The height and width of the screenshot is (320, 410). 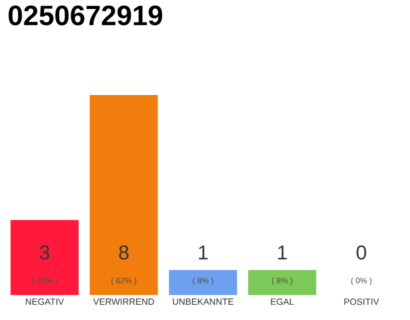 What do you see at coordinates (123, 301) in the screenshot?
I see `x-tick-label: VERWIRREND` at bounding box center [123, 301].